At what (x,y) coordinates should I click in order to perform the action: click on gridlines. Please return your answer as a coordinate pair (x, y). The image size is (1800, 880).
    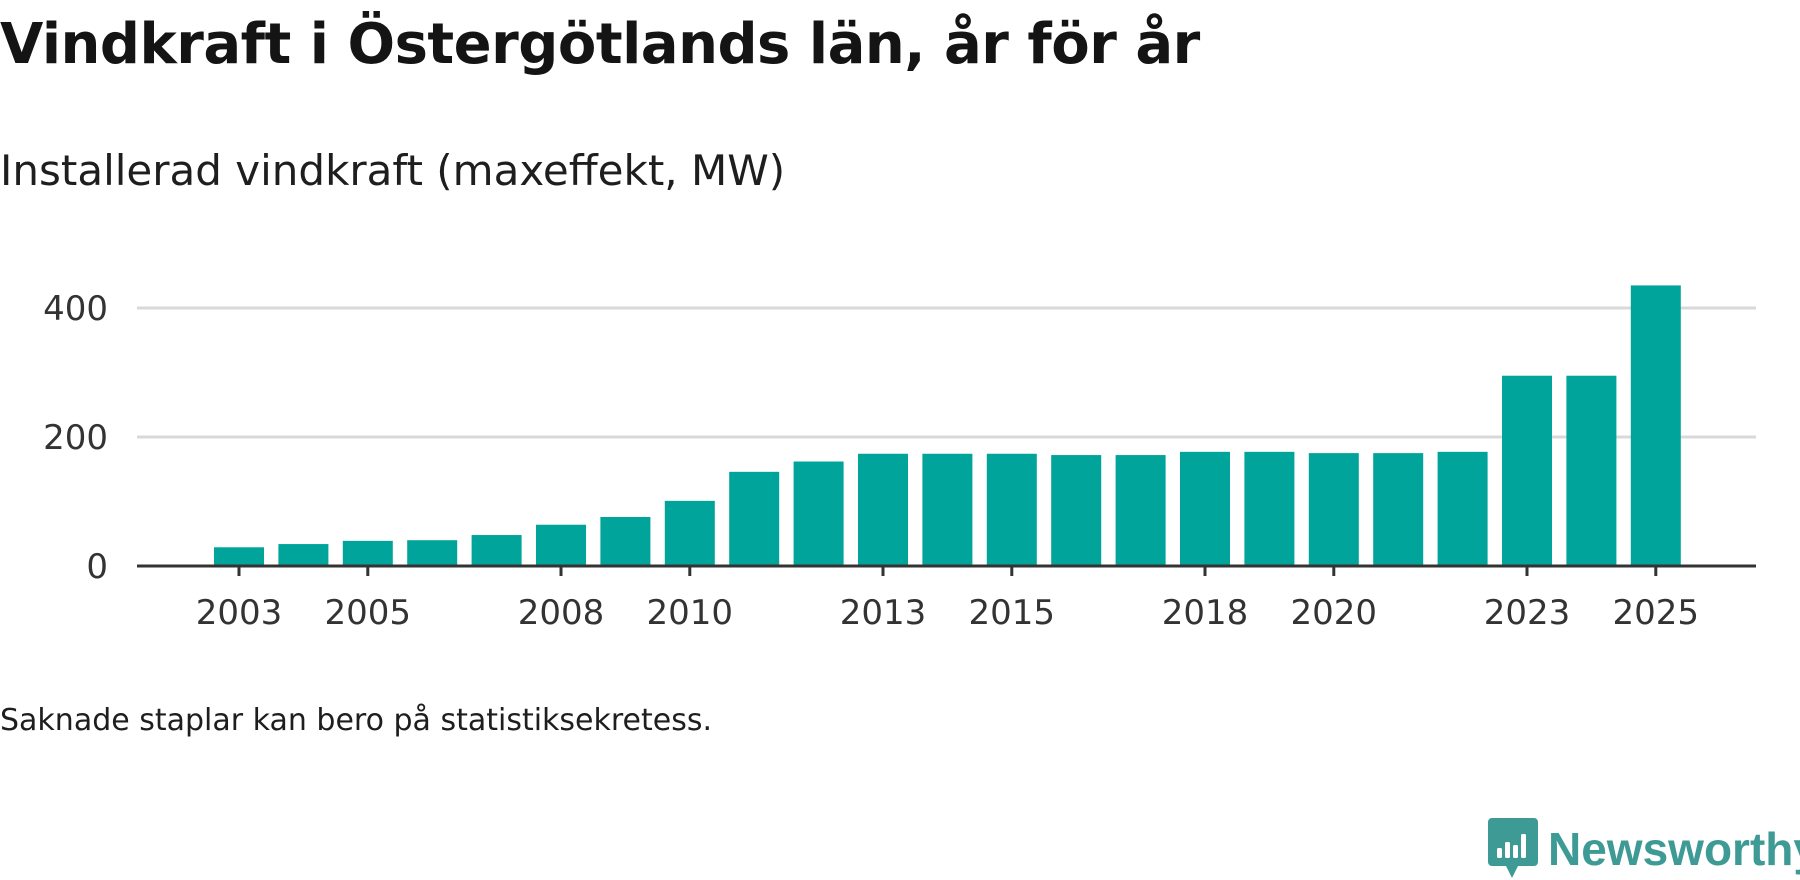
    Looking at the image, I should click on (946, 372).